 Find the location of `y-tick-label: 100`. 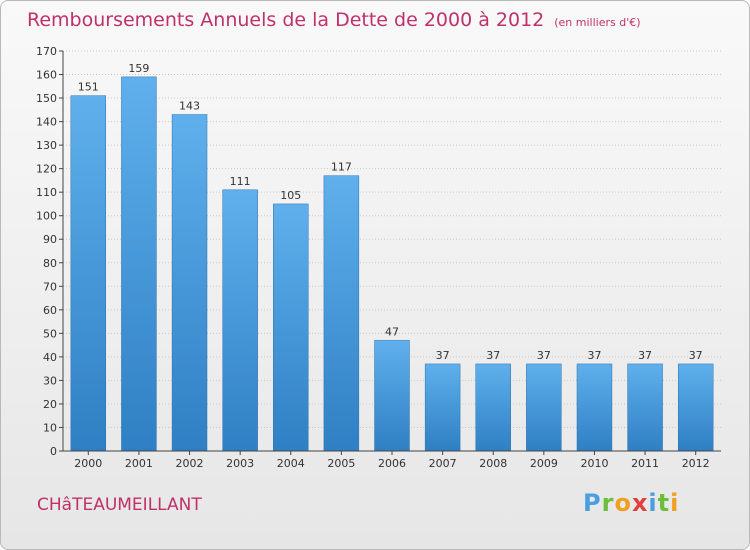

y-tick-label: 100 is located at coordinates (46, 216).